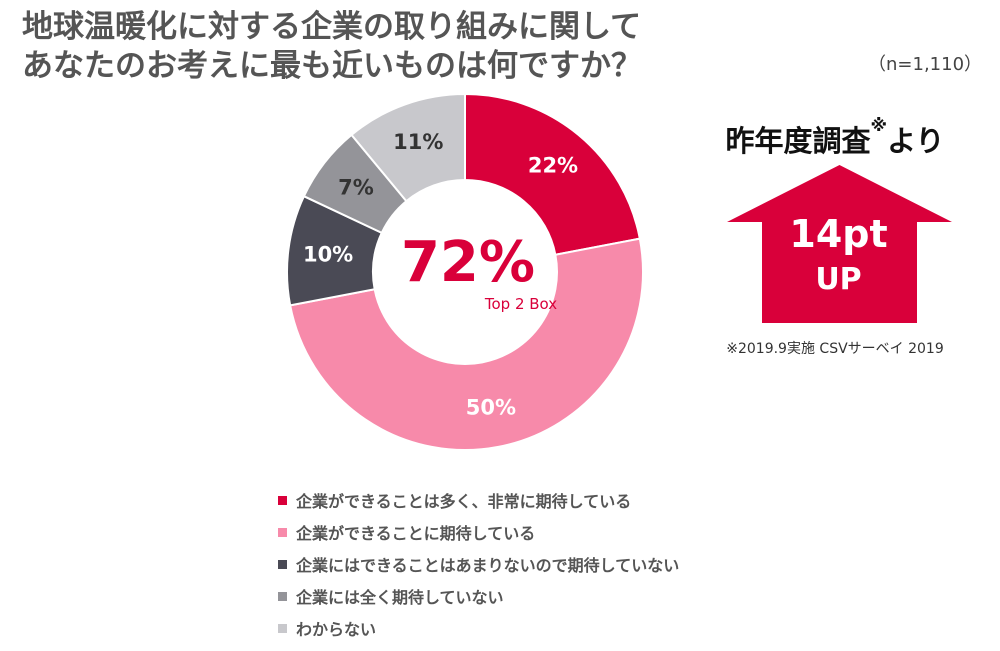  What do you see at coordinates (879, 126) in the screenshot?
I see `footnote-mark: ※` at bounding box center [879, 126].